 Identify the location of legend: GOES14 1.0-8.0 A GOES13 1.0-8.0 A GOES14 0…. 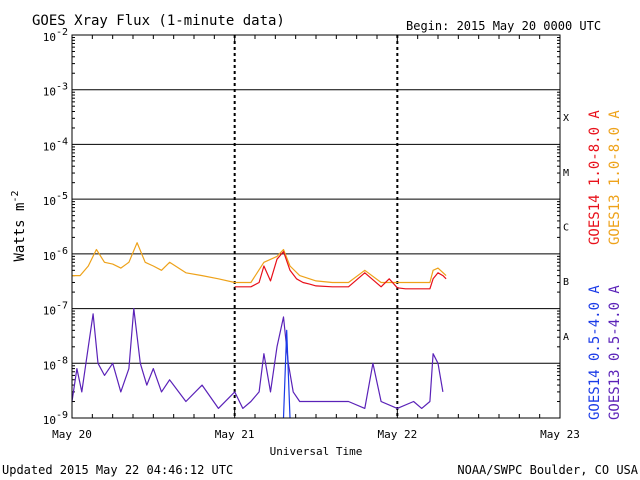
(605, 265).